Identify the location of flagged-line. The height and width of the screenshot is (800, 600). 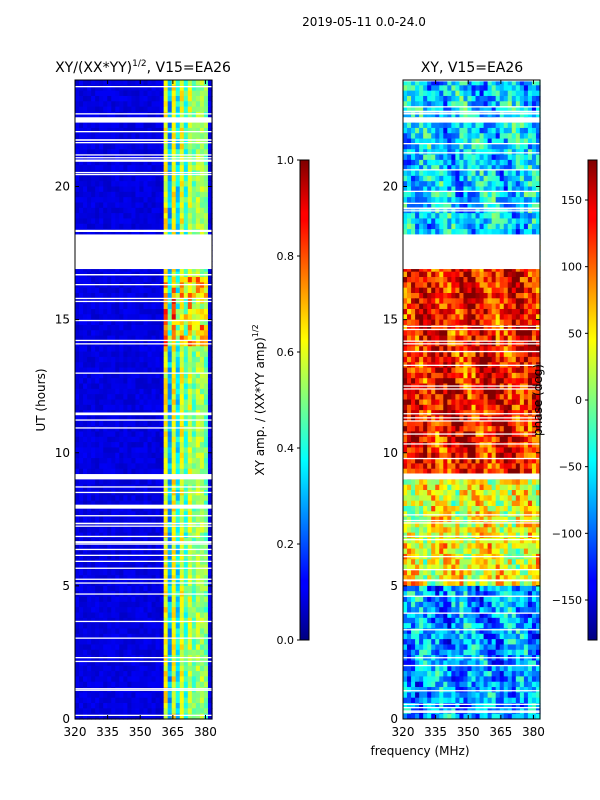
(143, 132).